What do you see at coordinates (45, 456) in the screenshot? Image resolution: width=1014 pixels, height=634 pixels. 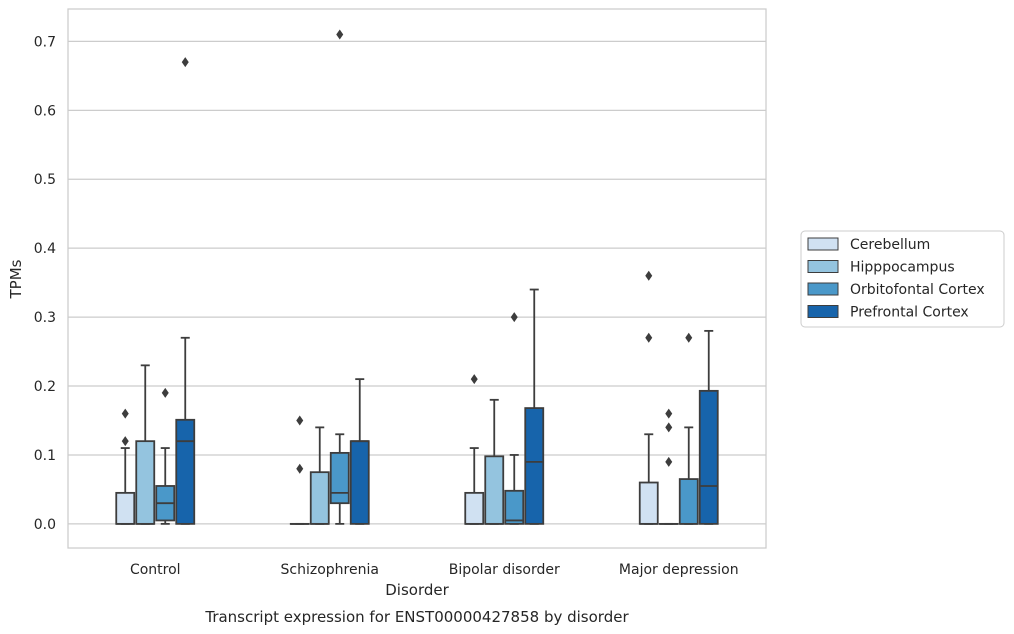 I see `y-tick-label: 0.1` at bounding box center [45, 456].